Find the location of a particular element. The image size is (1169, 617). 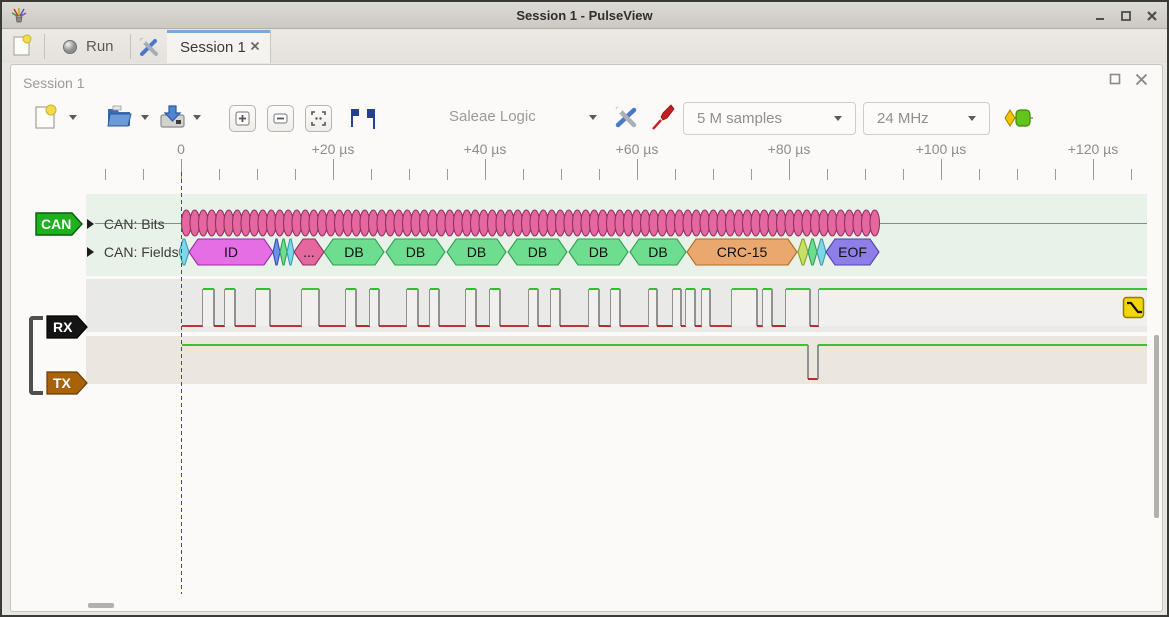

session-toolbar: Saleae Logic 5 M samples 24 MHz is located at coordinates (586, 117).